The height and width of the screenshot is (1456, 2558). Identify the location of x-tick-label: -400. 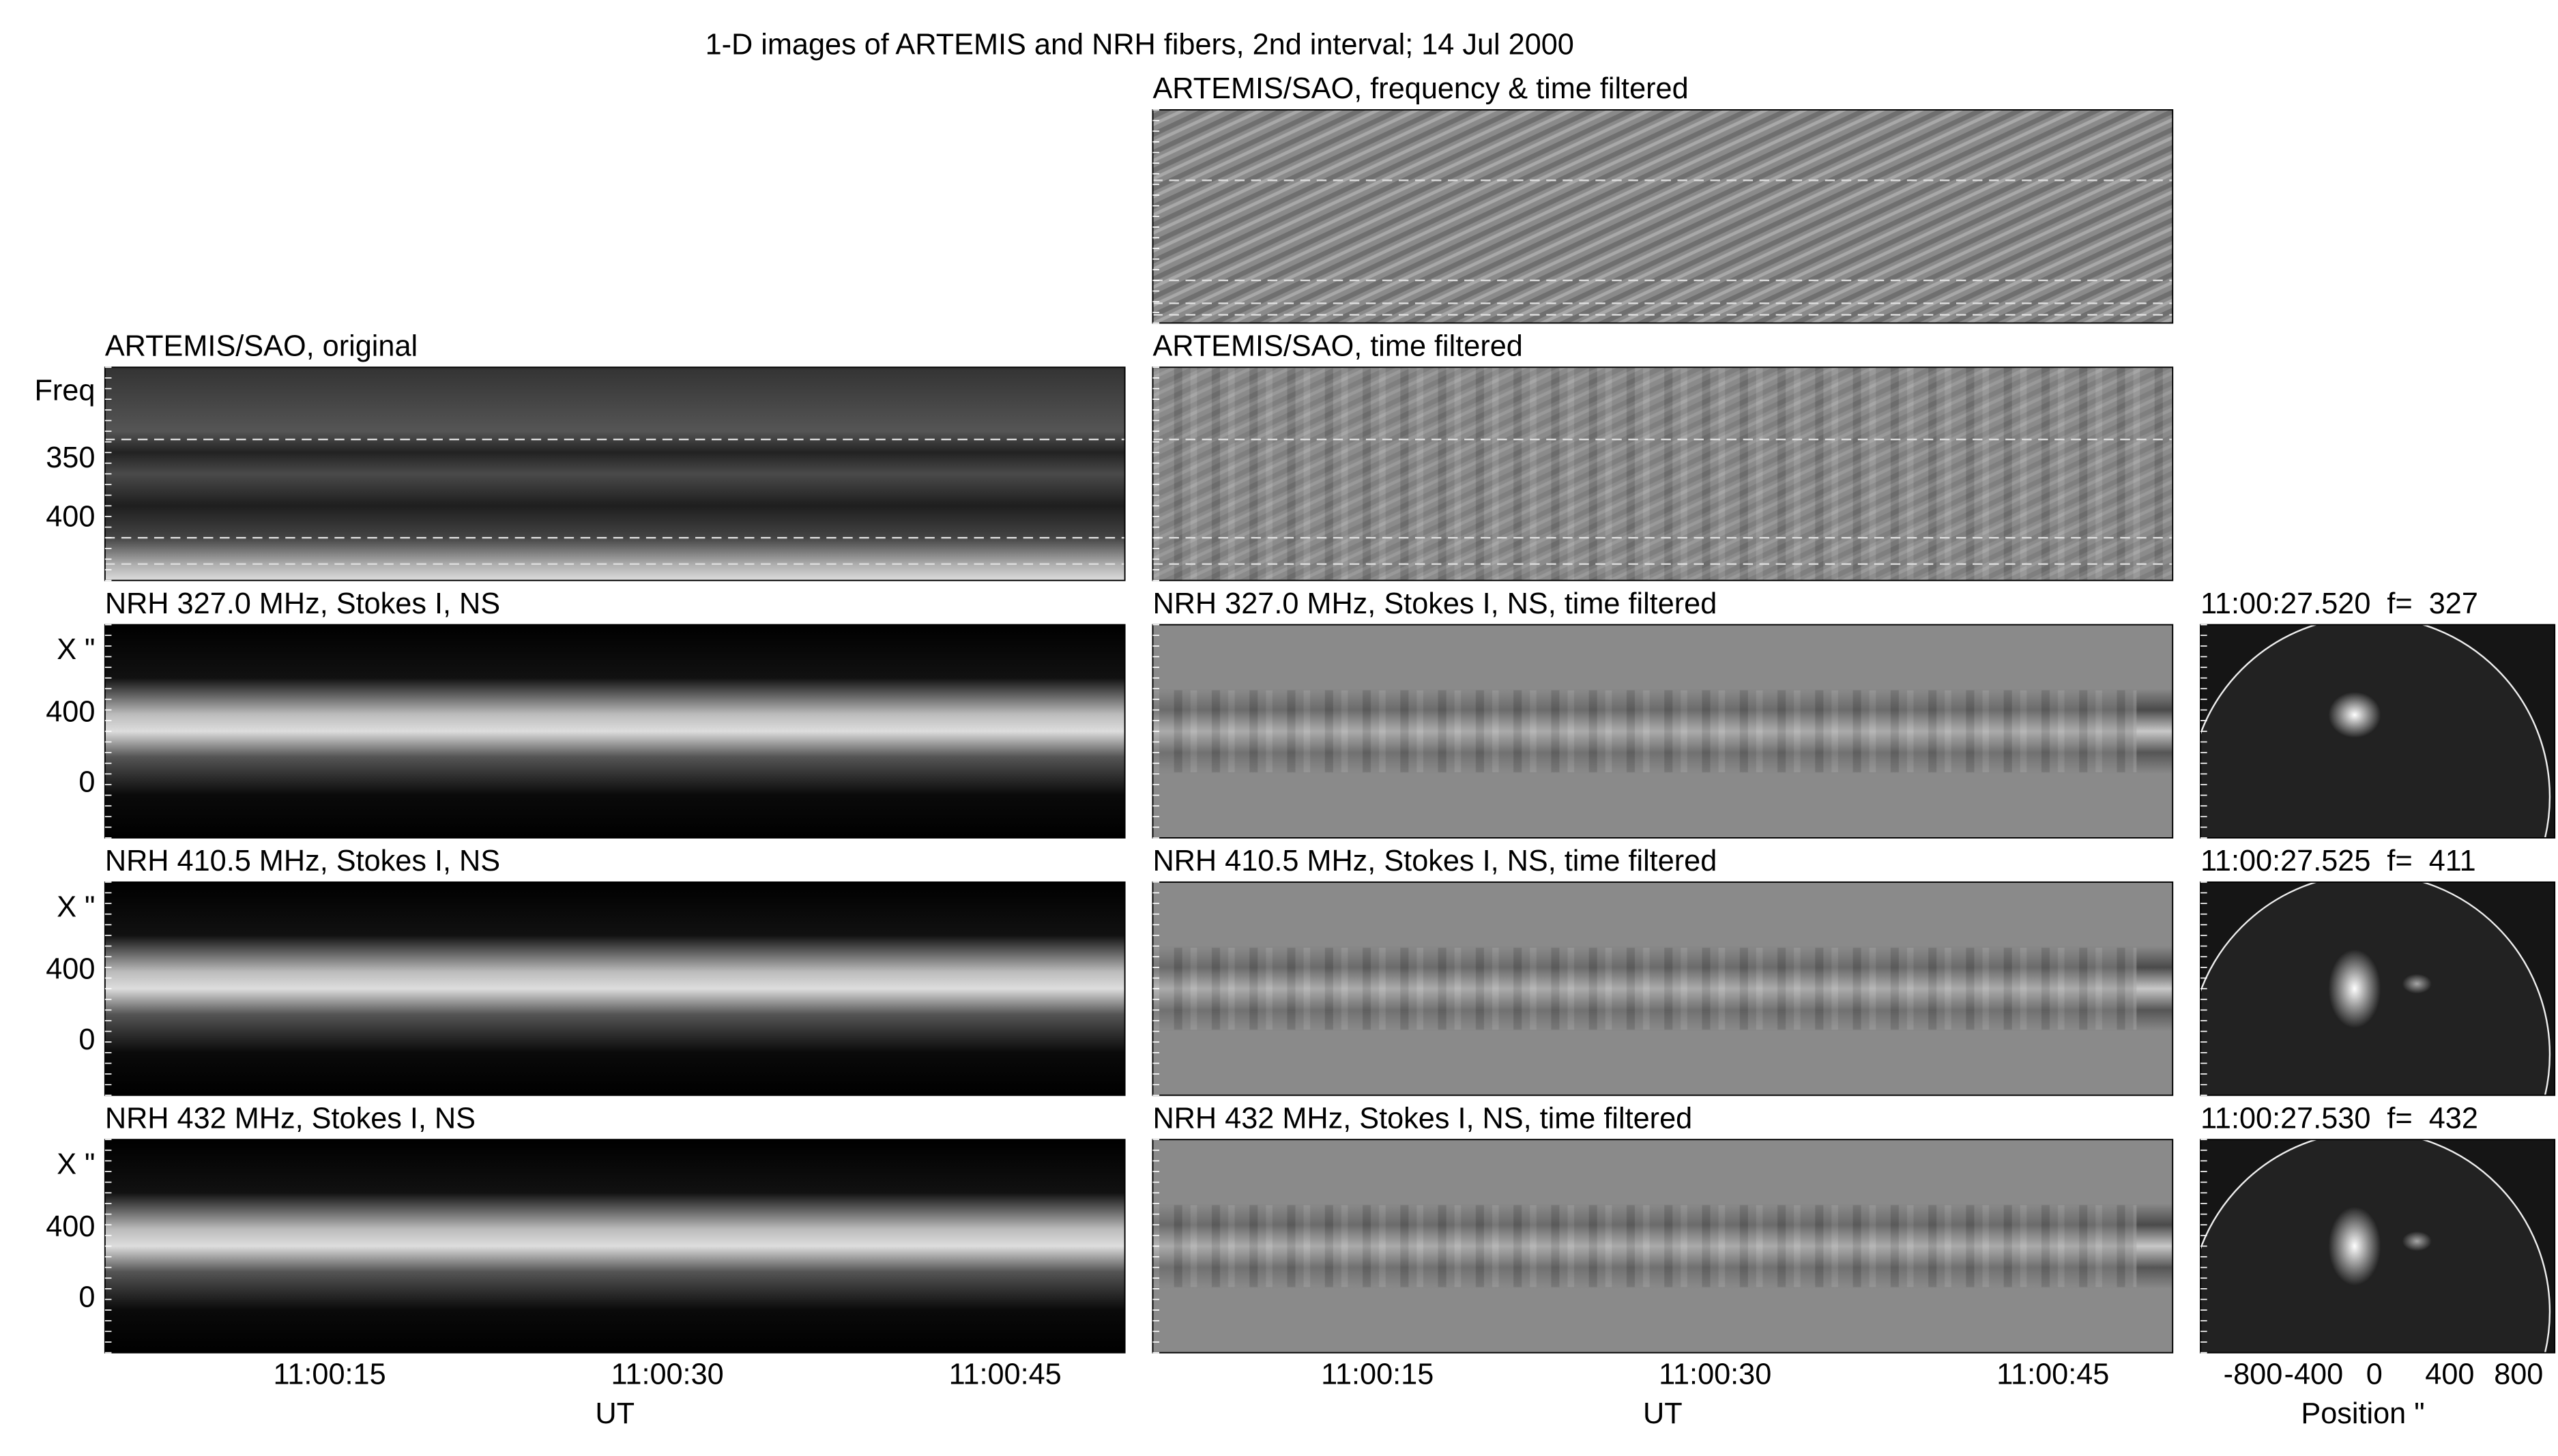
(2314, 1374).